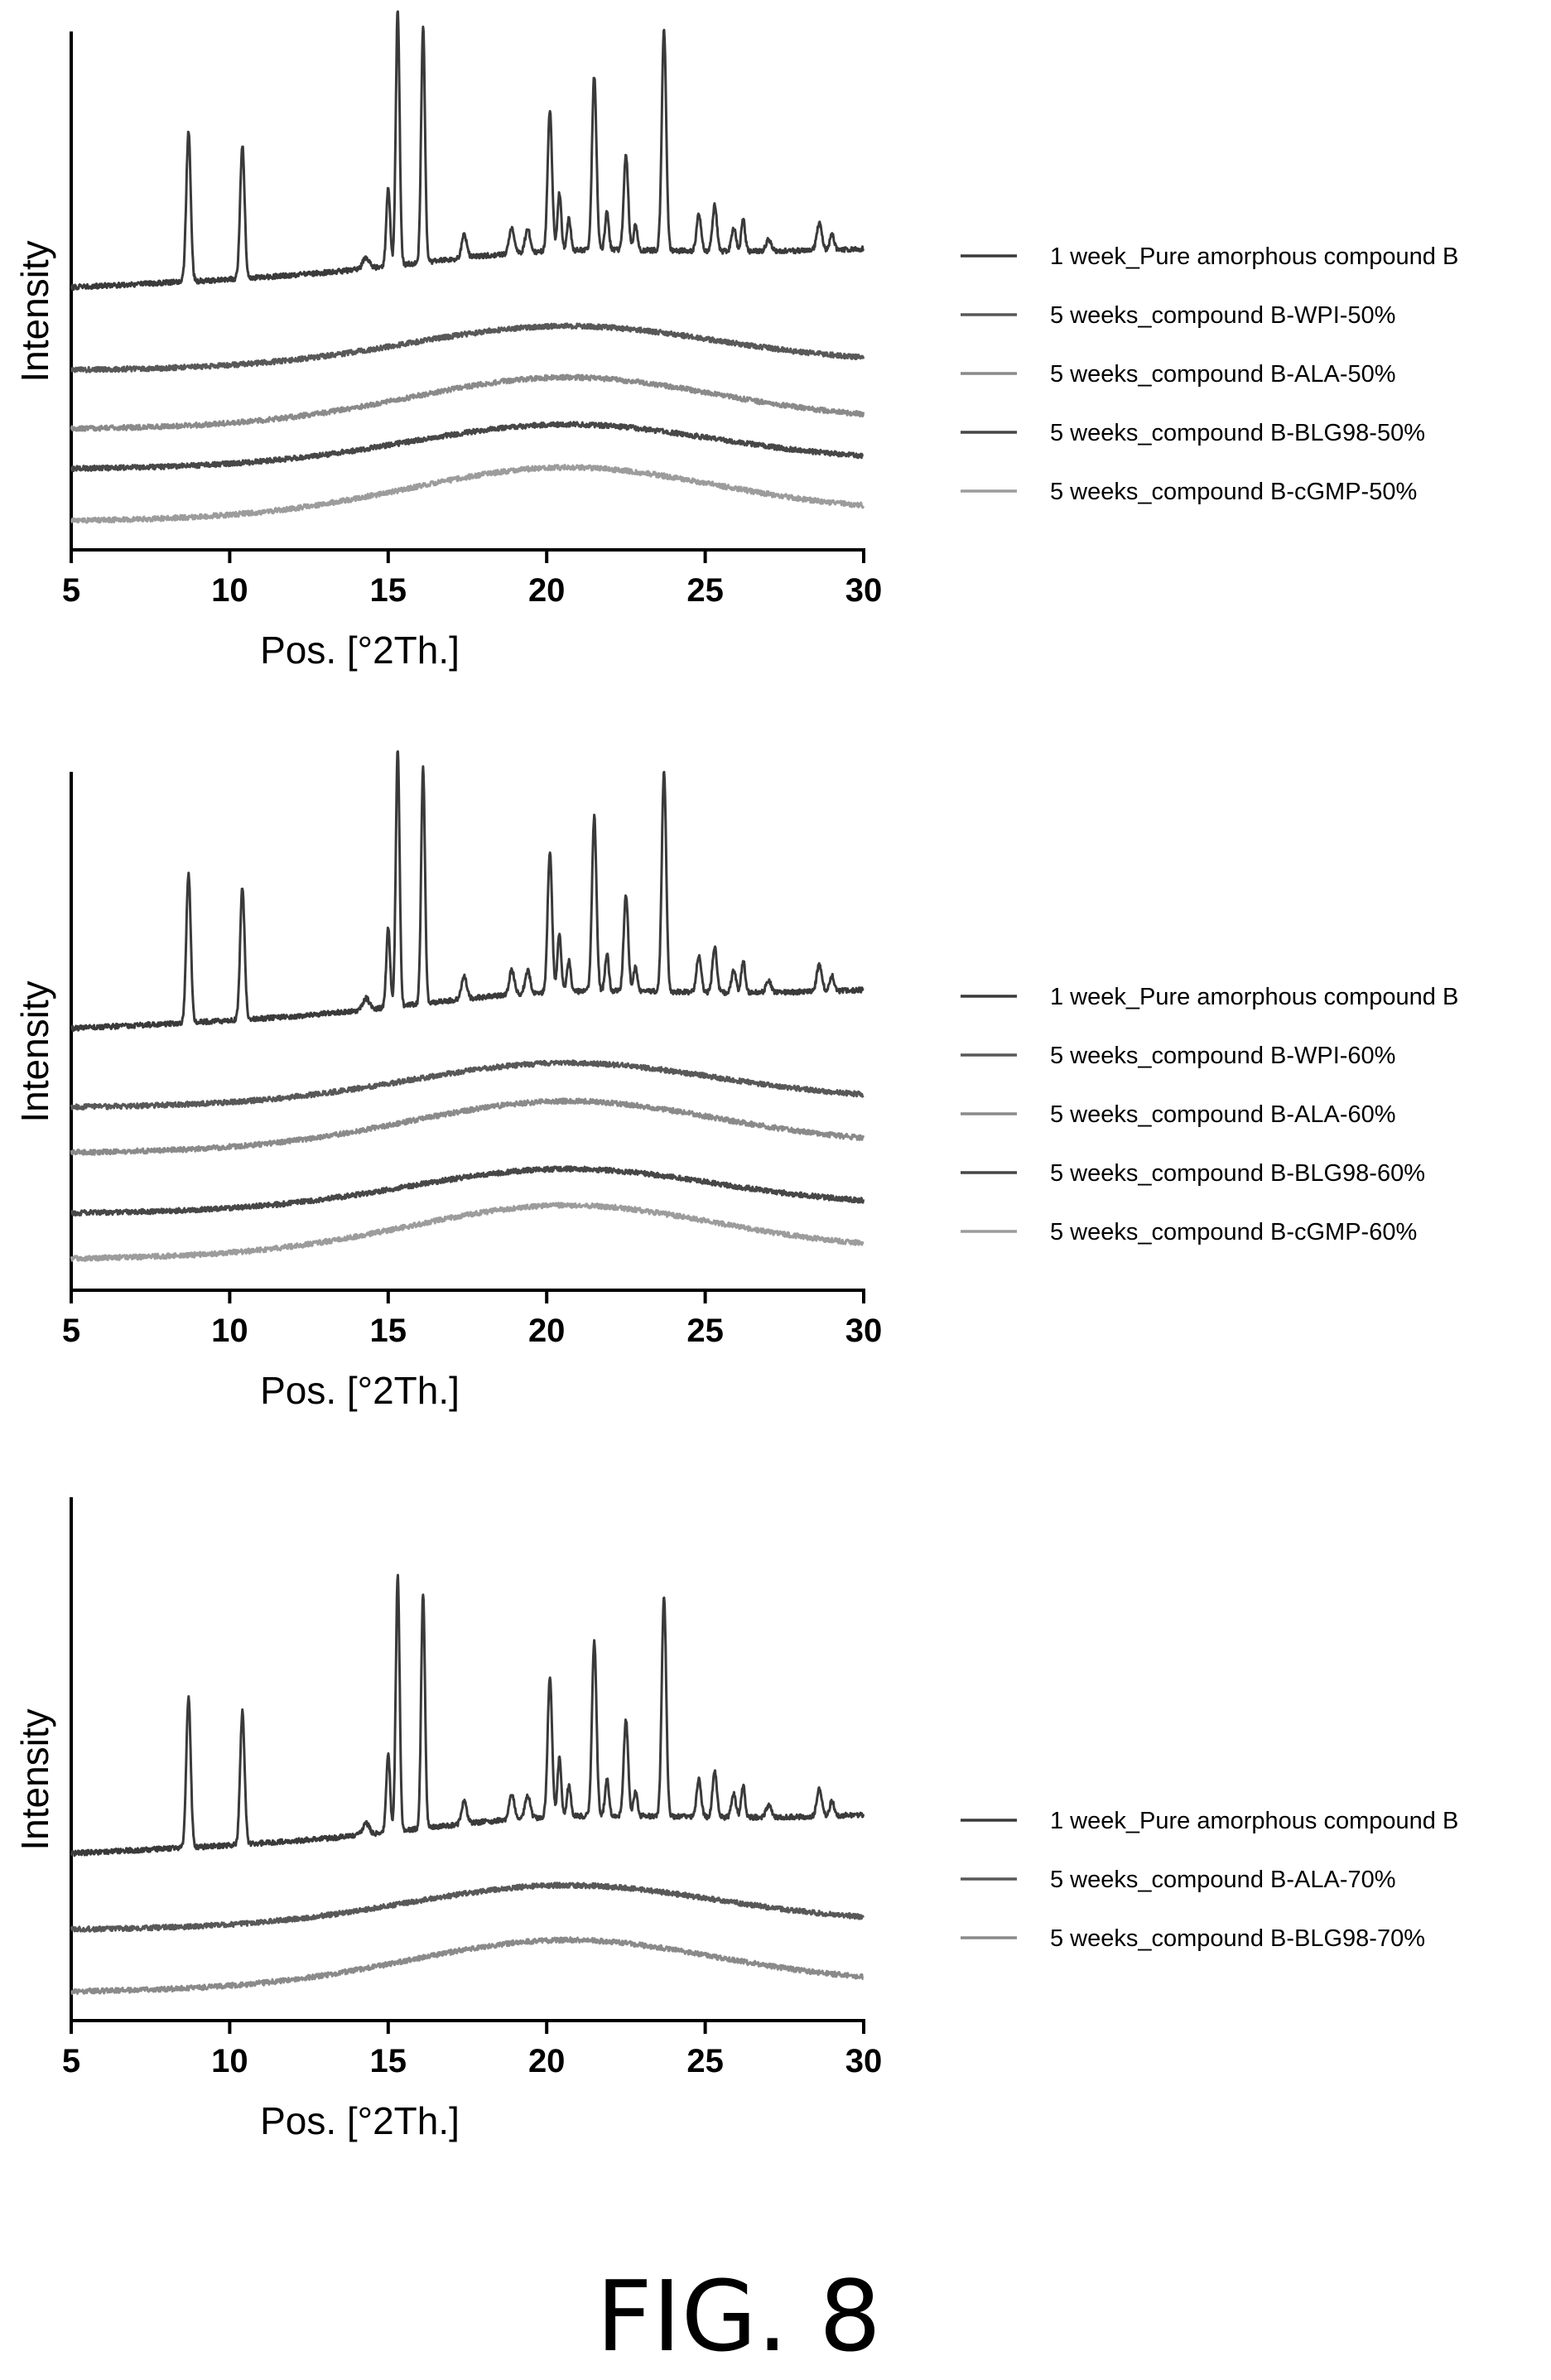  What do you see at coordinates (1223, 374) in the screenshot?
I see `legend-label: 5 weeks_compound B-ALA-50%` at bounding box center [1223, 374].